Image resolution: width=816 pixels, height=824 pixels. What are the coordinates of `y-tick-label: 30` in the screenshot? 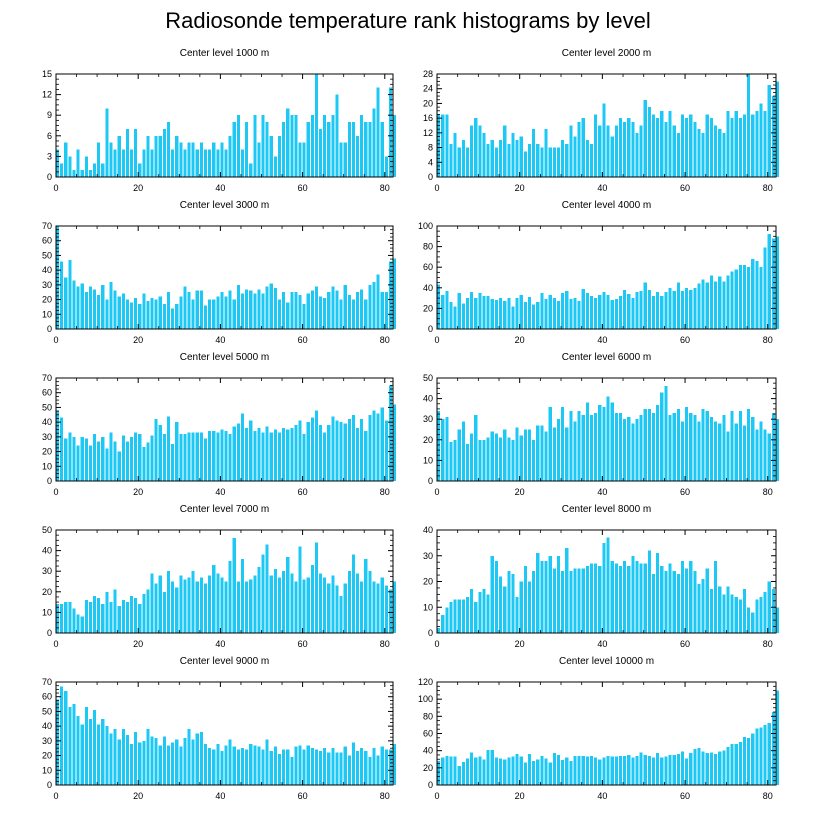 It's located at (428, 556).